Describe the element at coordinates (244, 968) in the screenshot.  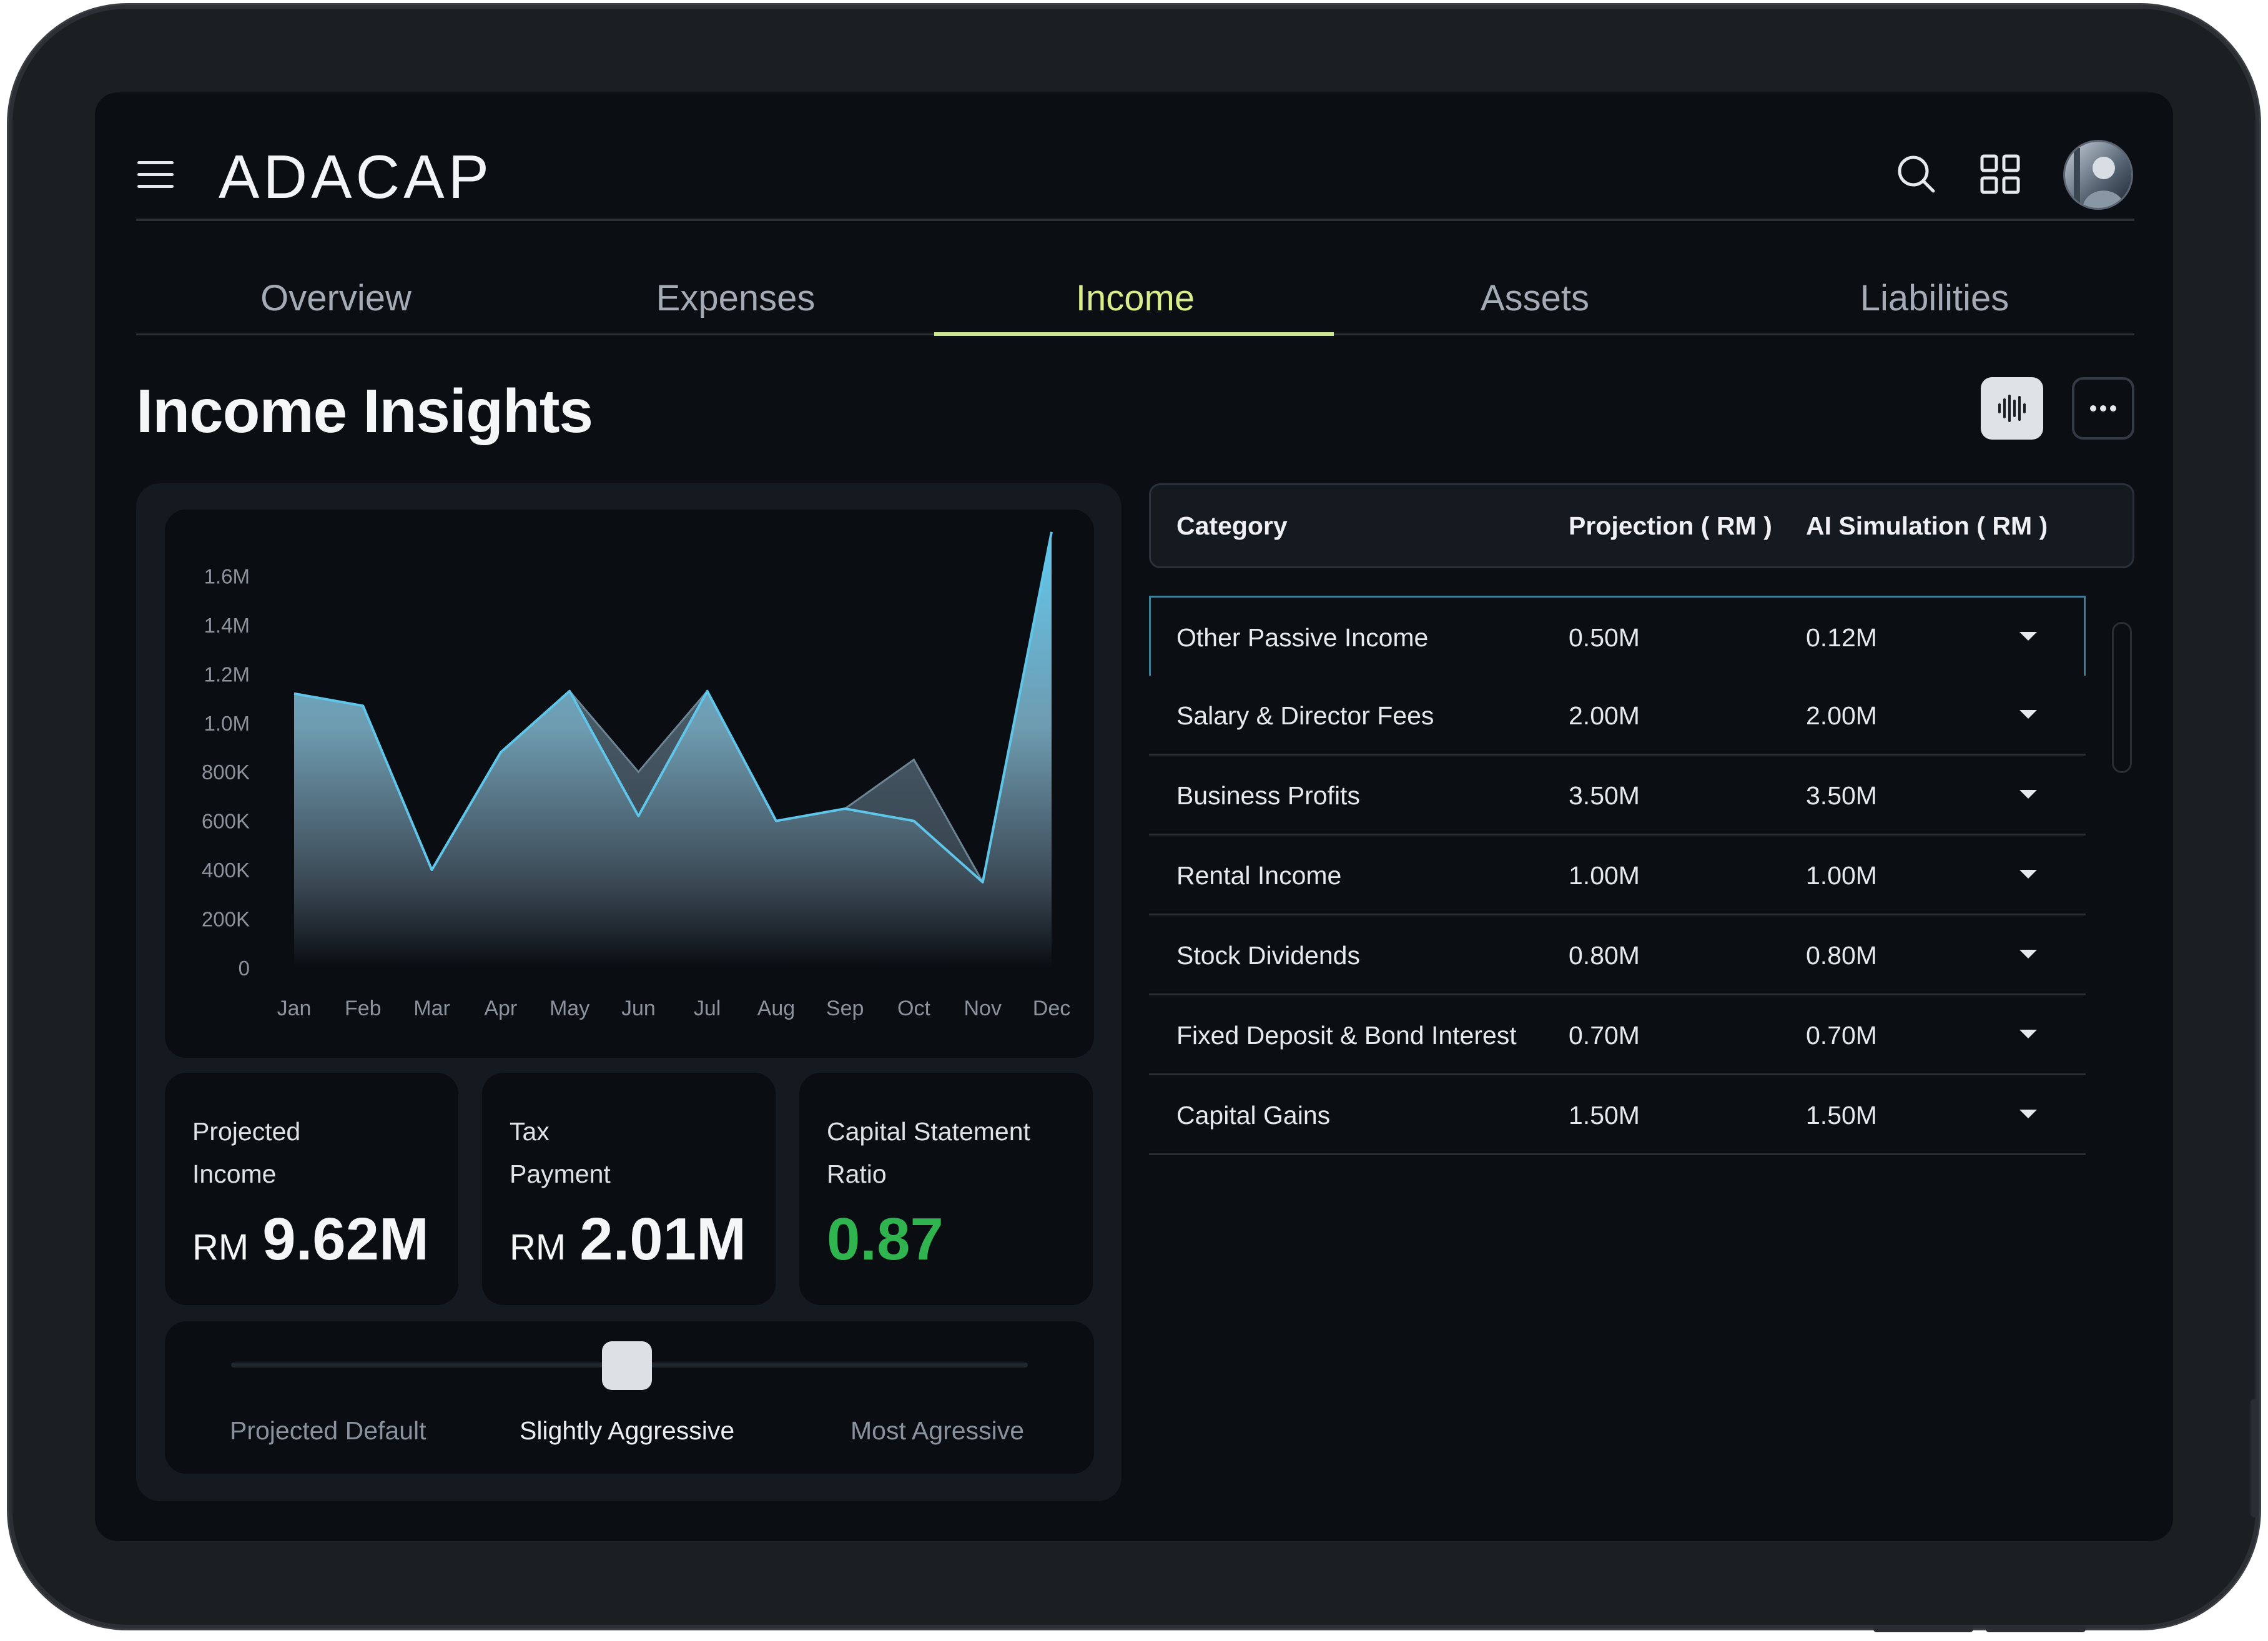
I see `y-tick-label: 0` at that location.